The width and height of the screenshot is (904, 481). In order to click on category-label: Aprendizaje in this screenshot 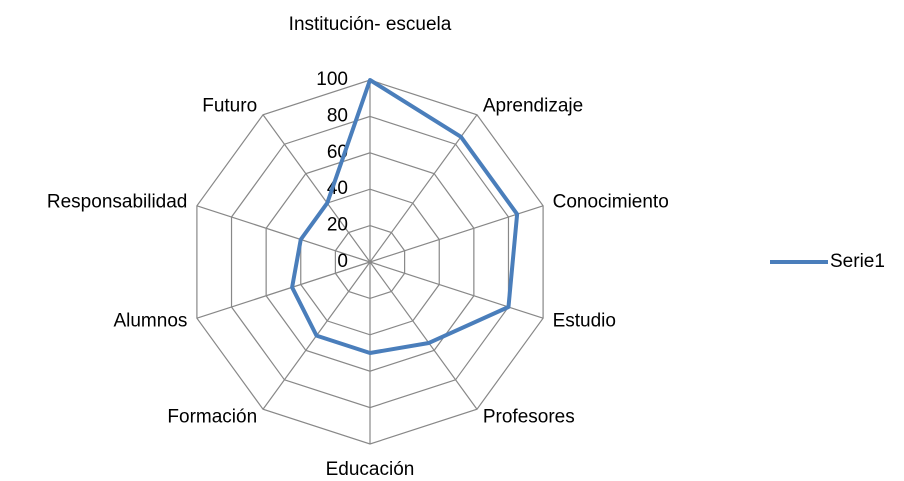, I will do `click(533, 106)`.